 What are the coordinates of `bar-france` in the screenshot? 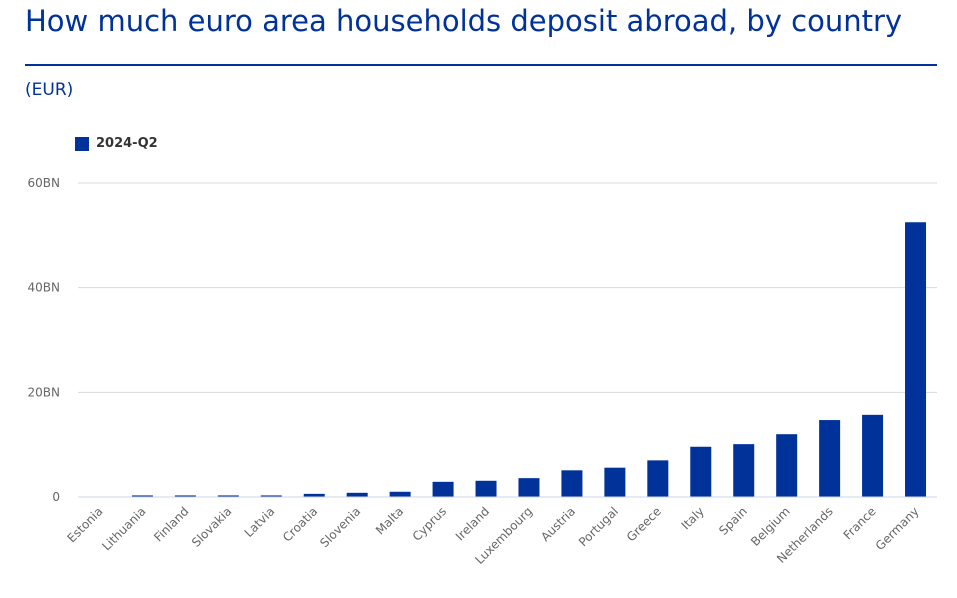 It's located at (873, 455).